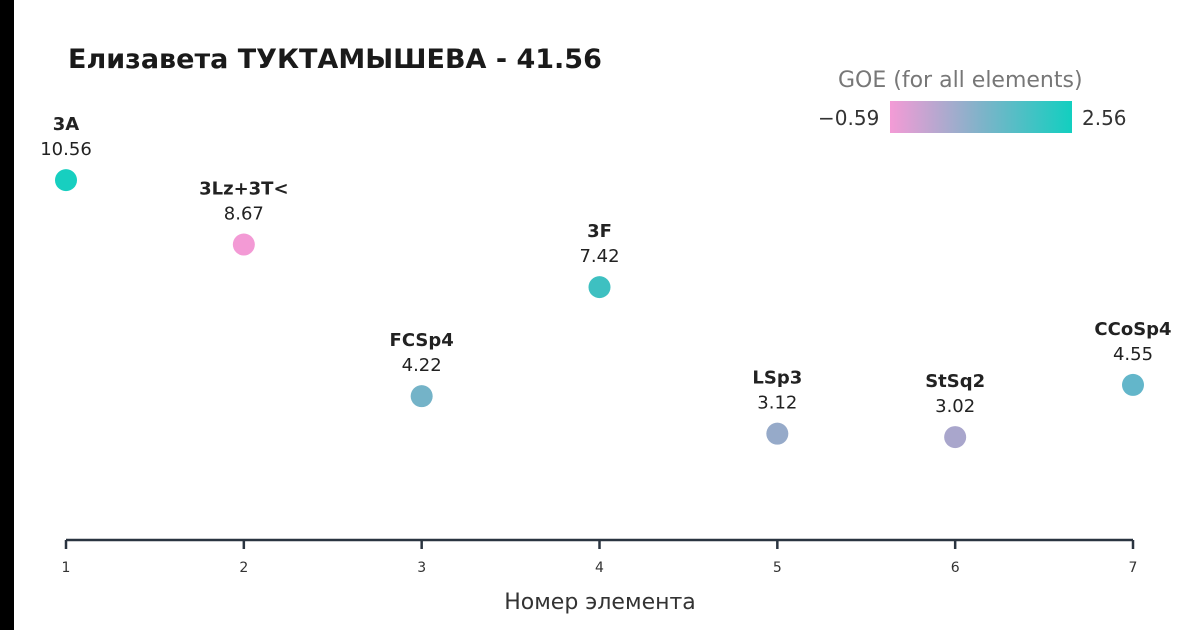 The width and height of the screenshot is (1200, 630). What do you see at coordinates (243, 189) in the screenshot?
I see `element-label: 3Lz+3T<` at bounding box center [243, 189].